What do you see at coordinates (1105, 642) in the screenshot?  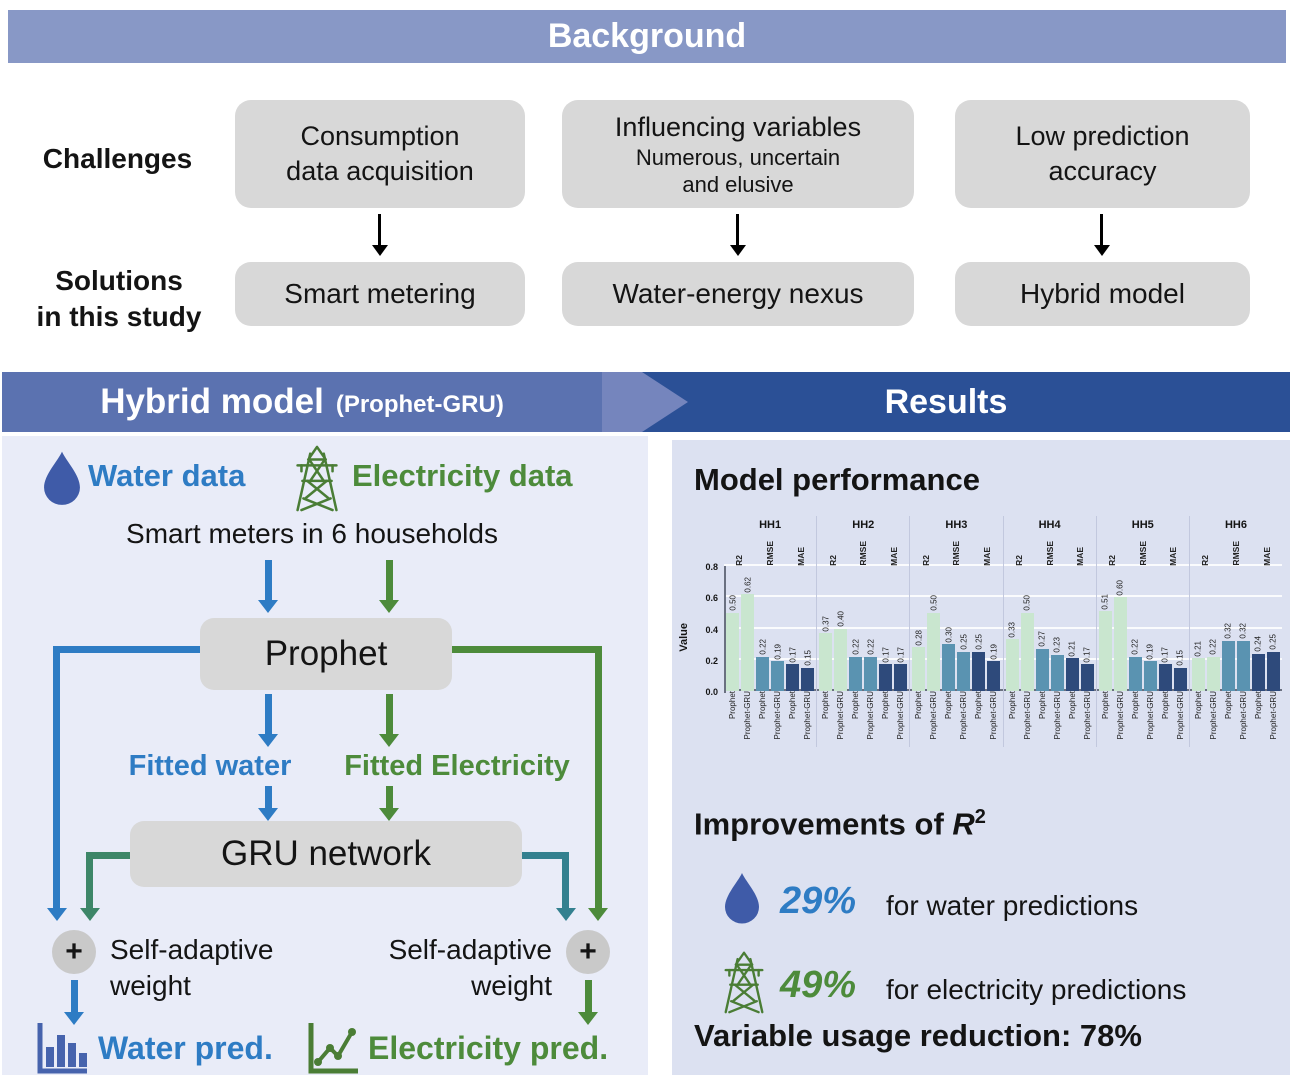 I see `bar-HH5-R2-Prophet: 0.51` at bounding box center [1105, 642].